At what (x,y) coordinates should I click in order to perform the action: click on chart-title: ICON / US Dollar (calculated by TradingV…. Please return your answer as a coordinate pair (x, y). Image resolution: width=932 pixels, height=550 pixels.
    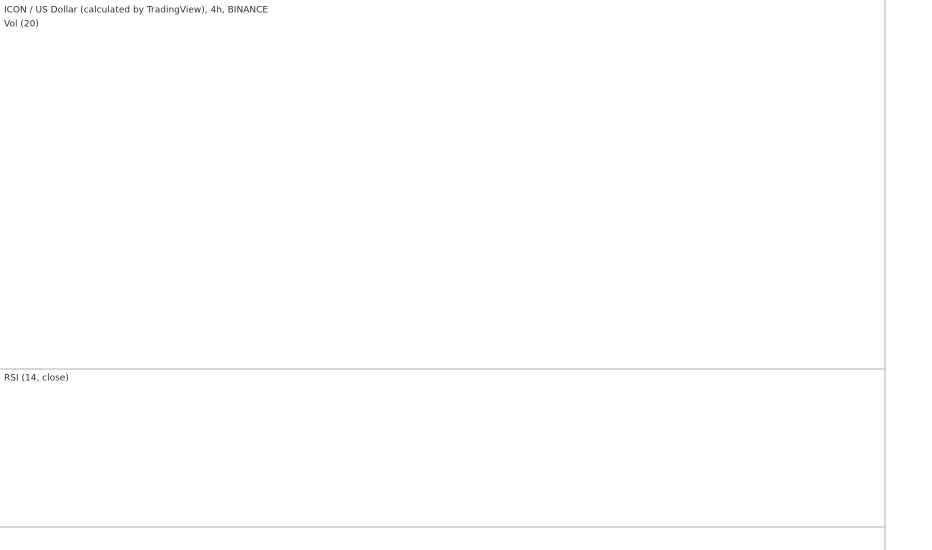
    Looking at the image, I should click on (136, 11).